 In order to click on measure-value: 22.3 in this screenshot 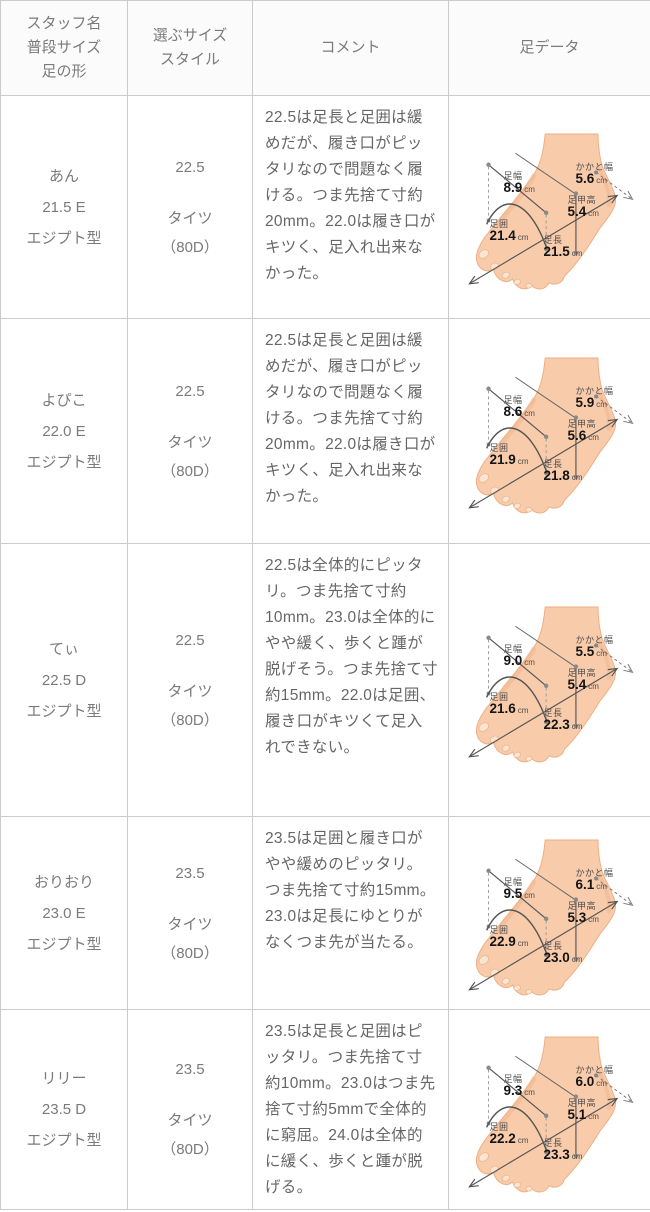, I will do `click(556, 724)`.